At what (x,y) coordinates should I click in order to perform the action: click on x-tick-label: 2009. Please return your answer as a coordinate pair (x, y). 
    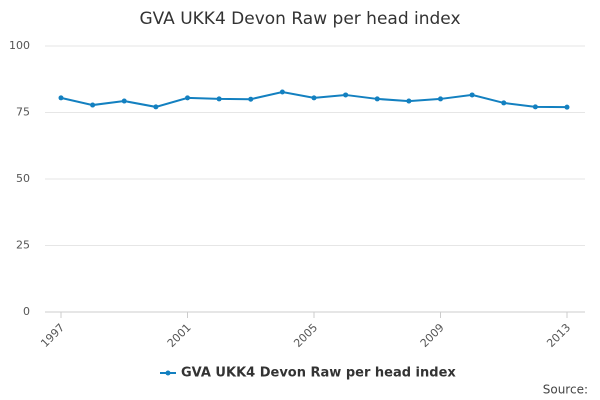
    Looking at the image, I should click on (432, 335).